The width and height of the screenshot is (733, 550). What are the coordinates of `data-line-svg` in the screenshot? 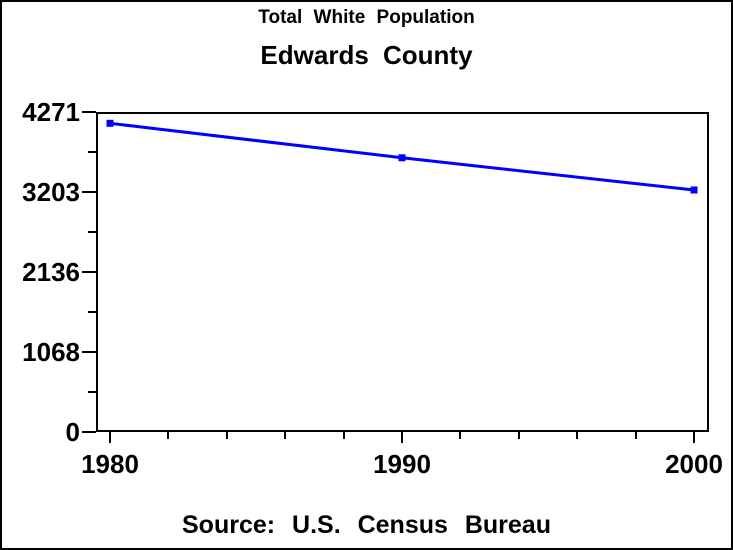 It's located at (402, 156).